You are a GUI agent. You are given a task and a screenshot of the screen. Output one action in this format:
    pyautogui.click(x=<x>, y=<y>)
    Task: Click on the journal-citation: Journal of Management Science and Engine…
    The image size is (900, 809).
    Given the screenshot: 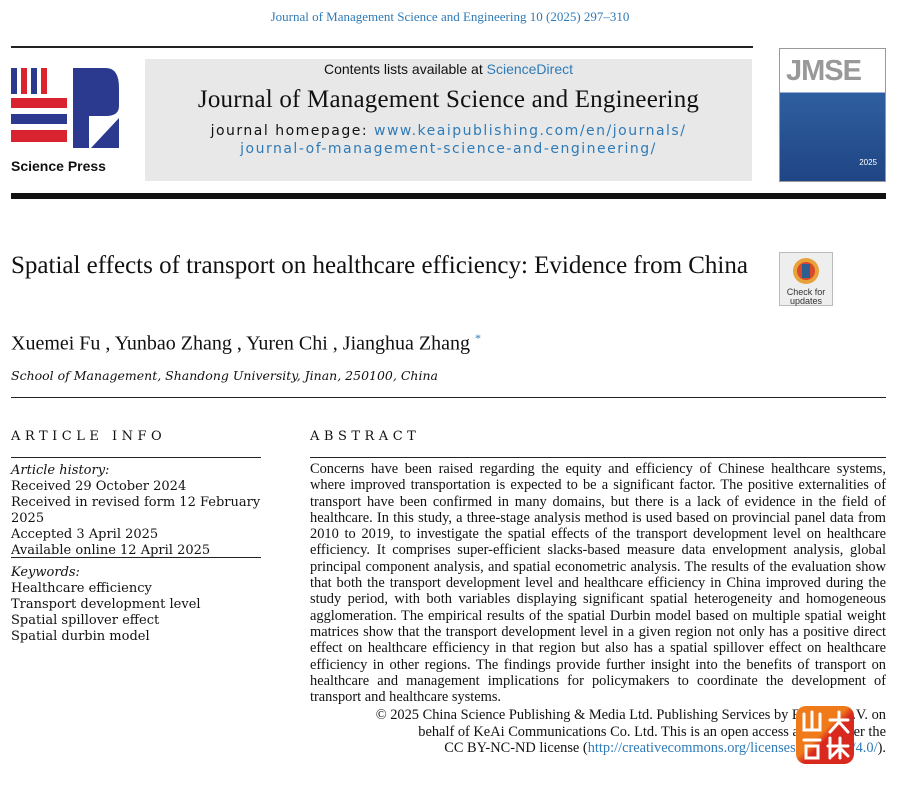 What is the action you would take?
    pyautogui.click(x=450, y=16)
    